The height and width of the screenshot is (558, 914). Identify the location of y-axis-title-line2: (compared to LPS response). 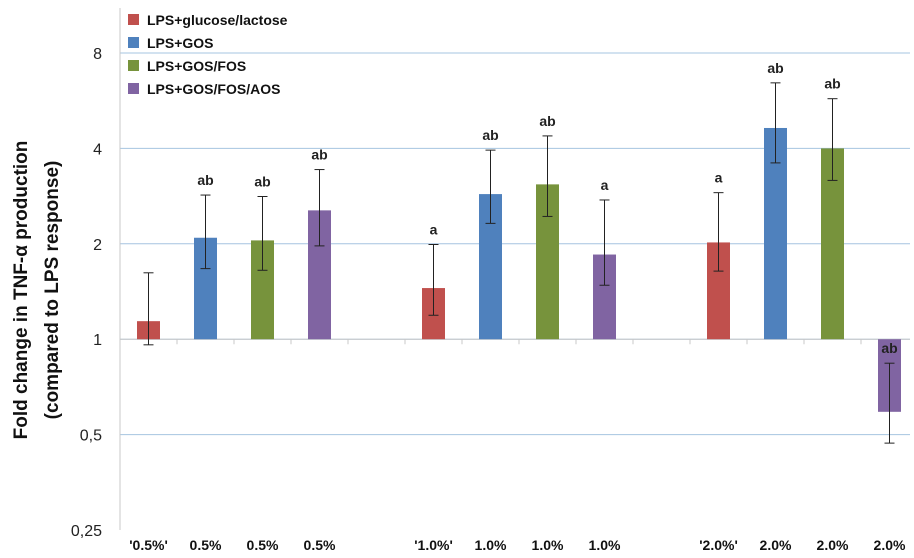
(52, 290).